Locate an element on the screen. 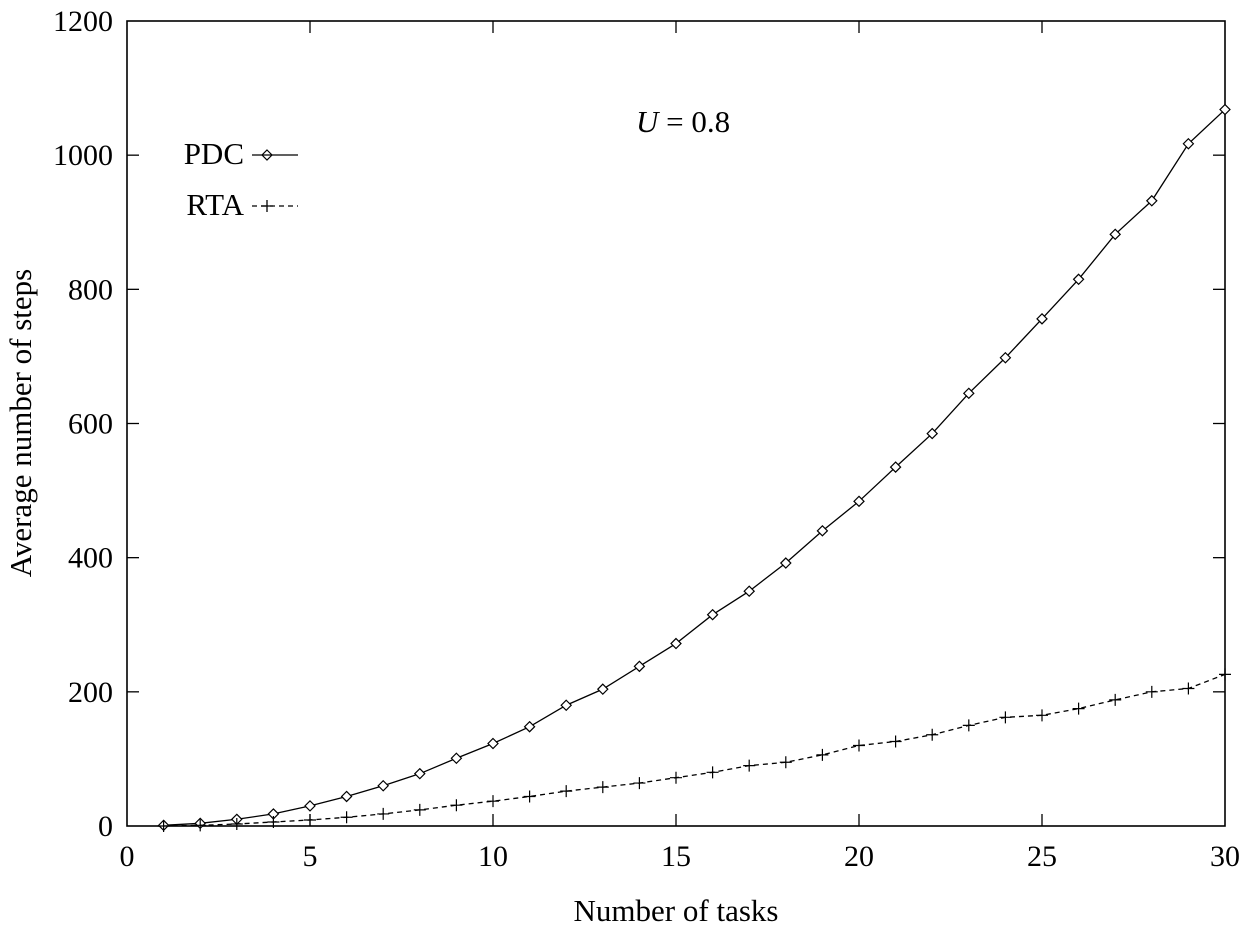 This screenshot has height=930, width=1244. series-line-rta is located at coordinates (694, 750).